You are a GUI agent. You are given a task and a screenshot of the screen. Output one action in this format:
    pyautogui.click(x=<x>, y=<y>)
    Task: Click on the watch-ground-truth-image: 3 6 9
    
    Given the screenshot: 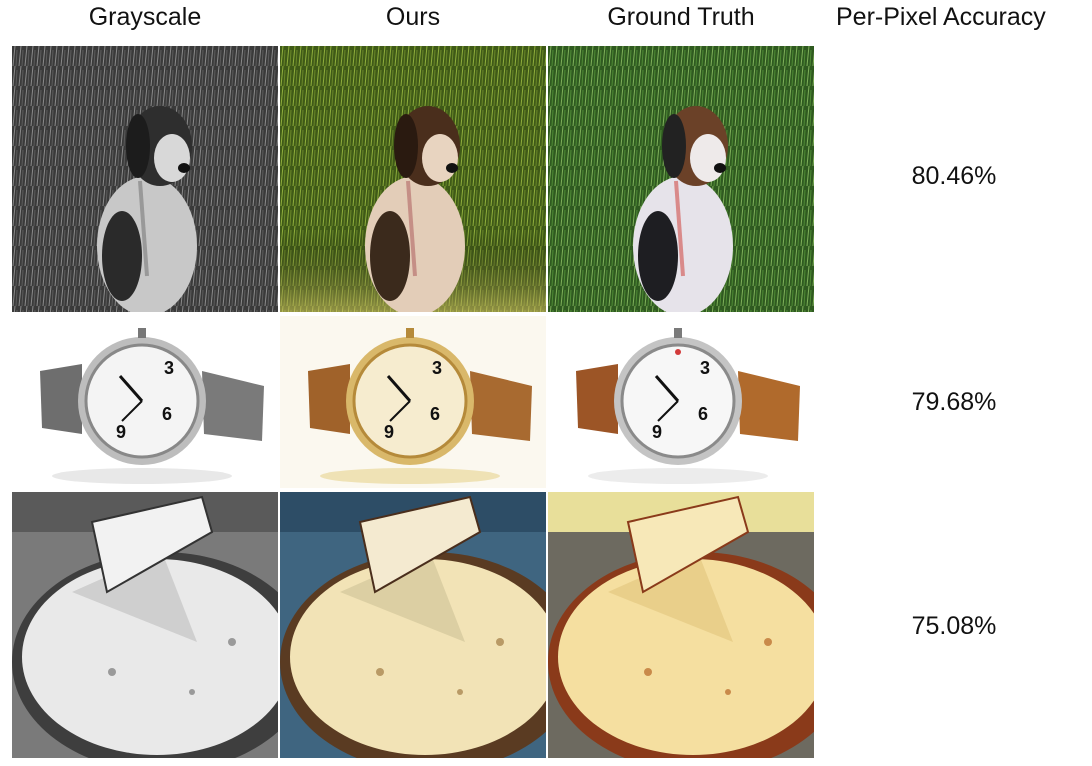 What is the action you would take?
    pyautogui.click(x=681, y=402)
    